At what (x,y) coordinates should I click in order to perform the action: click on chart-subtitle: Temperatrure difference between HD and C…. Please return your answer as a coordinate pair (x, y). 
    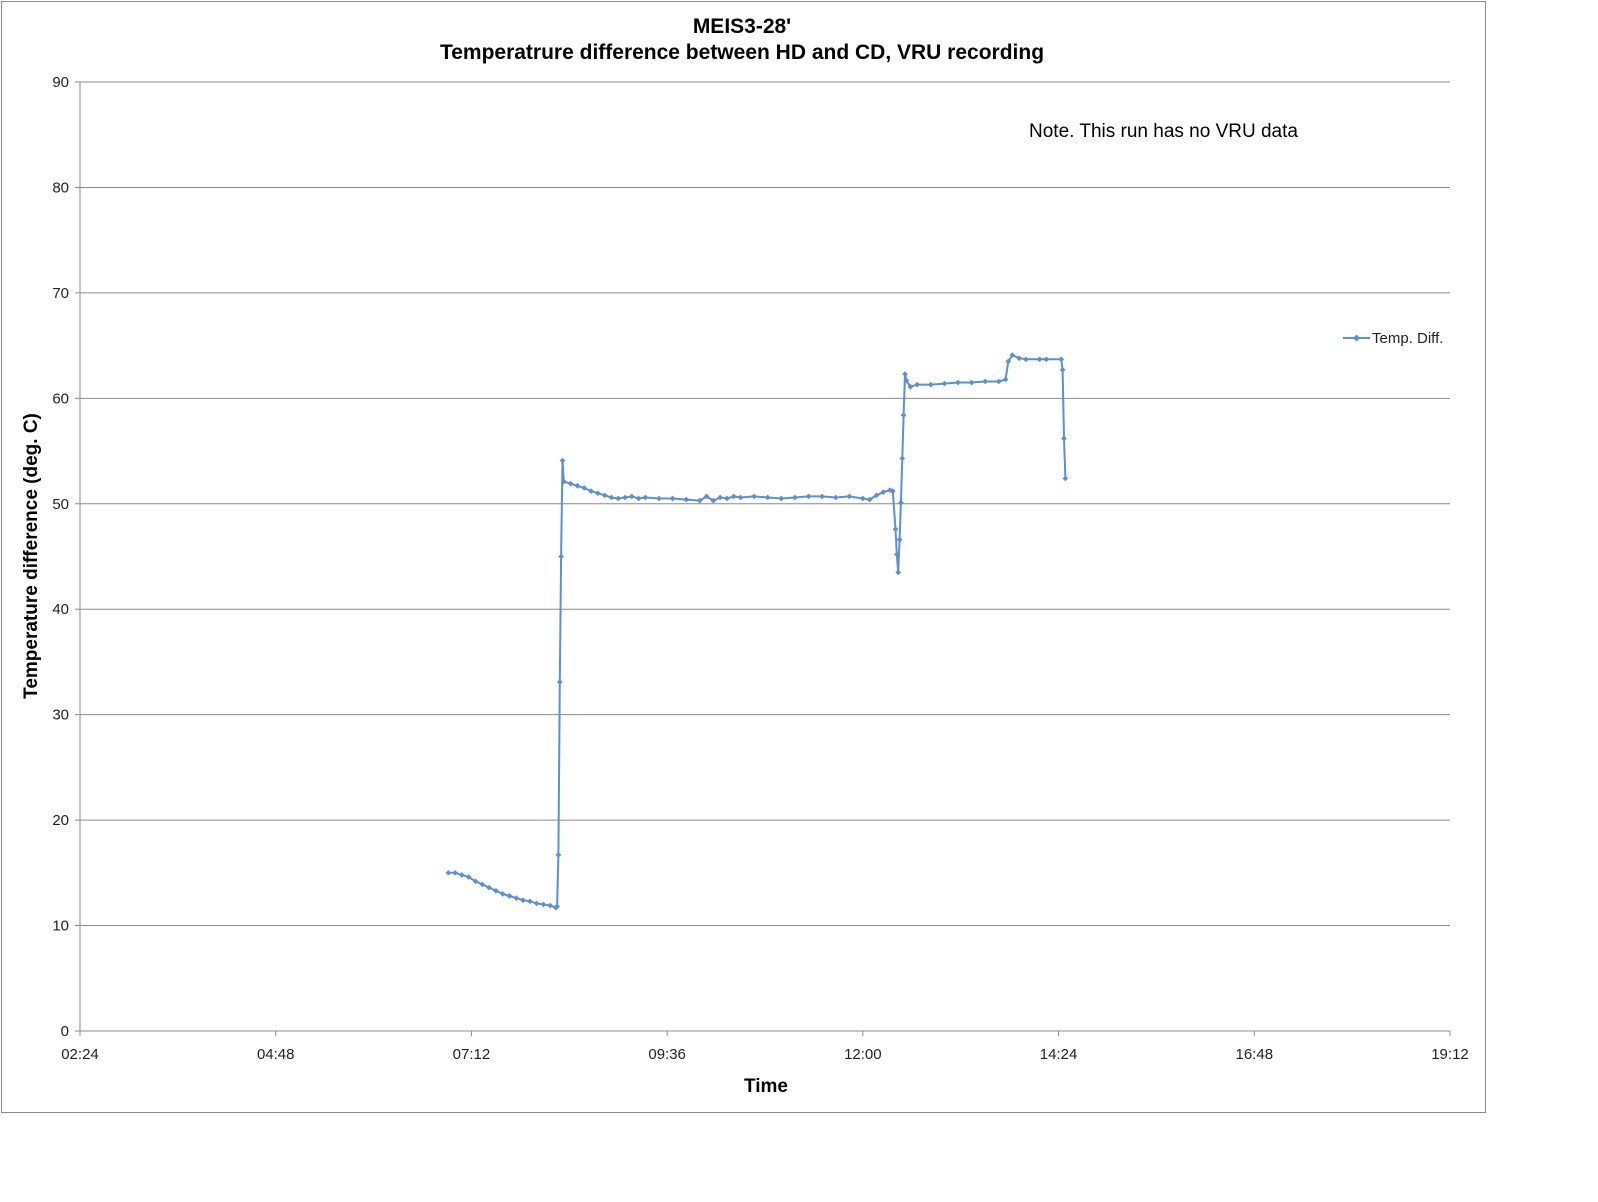
    Looking at the image, I should click on (742, 52).